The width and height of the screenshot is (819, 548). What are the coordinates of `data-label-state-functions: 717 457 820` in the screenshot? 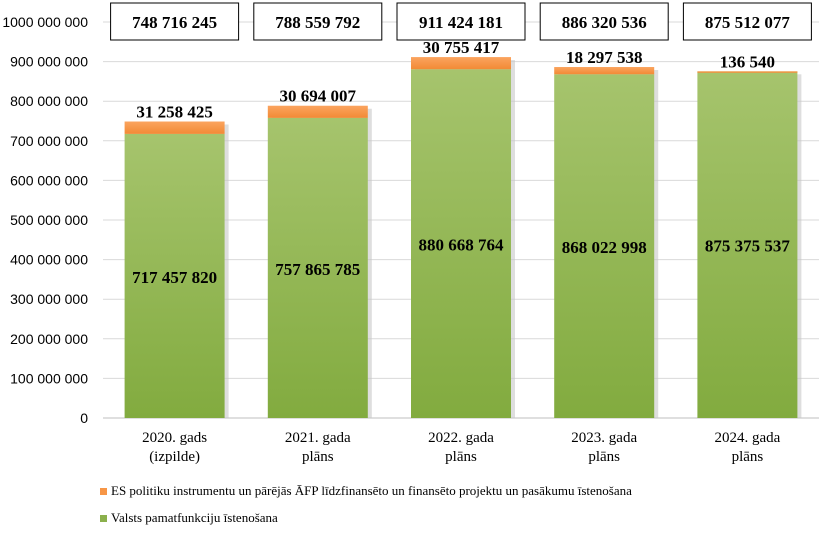 It's located at (174, 277).